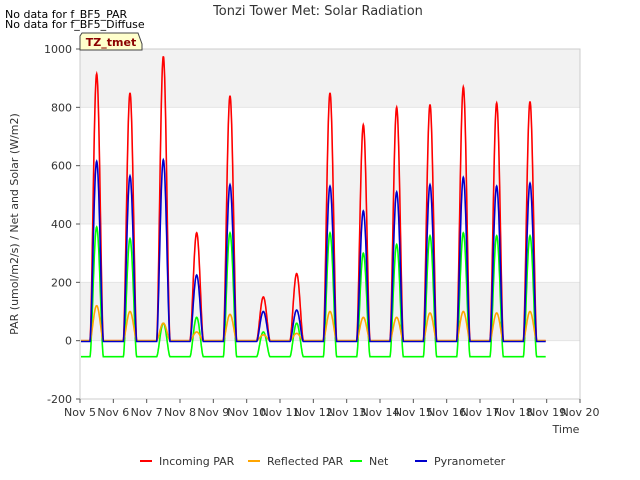  Describe the element at coordinates (61, 107) in the screenshot. I see `y-tick-label: 800` at that location.